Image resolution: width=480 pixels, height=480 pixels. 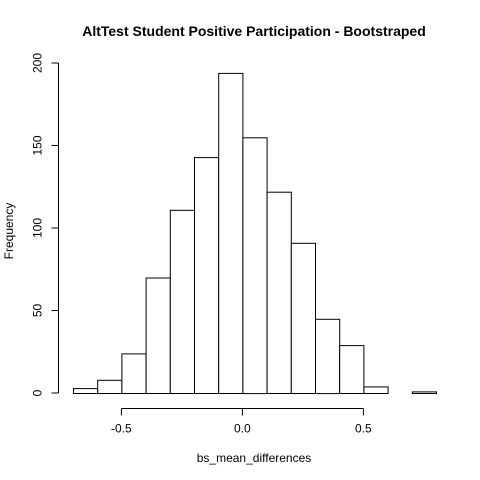 What do you see at coordinates (121, 429) in the screenshot?
I see `x-tick-label: -0.5` at bounding box center [121, 429].